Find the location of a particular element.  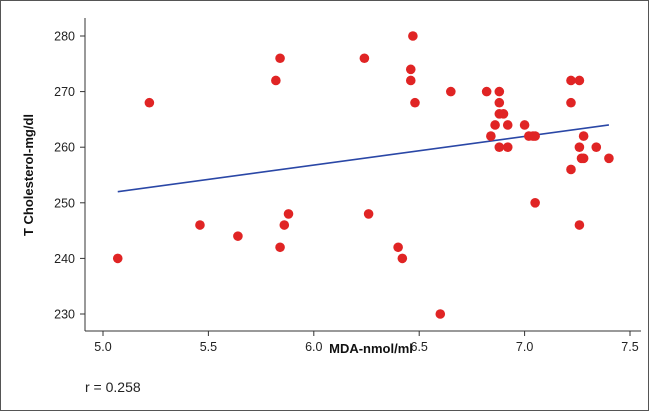

x-tick-label: 6.0 is located at coordinates (313, 347).